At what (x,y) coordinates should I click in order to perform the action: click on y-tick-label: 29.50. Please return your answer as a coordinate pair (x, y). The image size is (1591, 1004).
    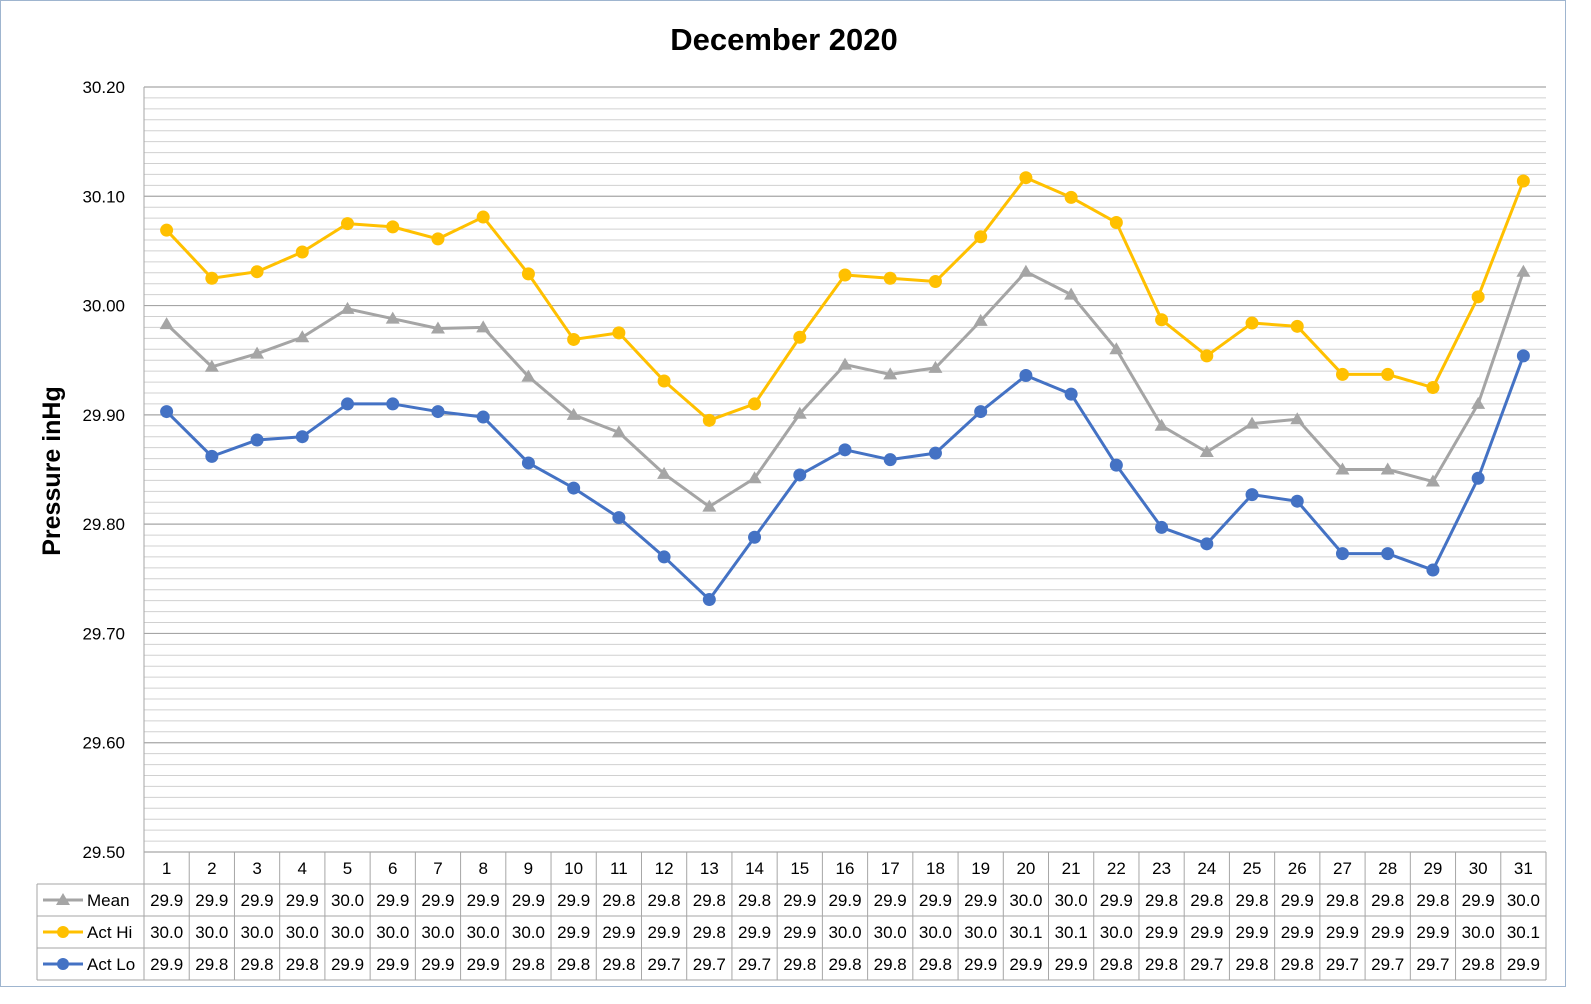
    Looking at the image, I should click on (103, 852).